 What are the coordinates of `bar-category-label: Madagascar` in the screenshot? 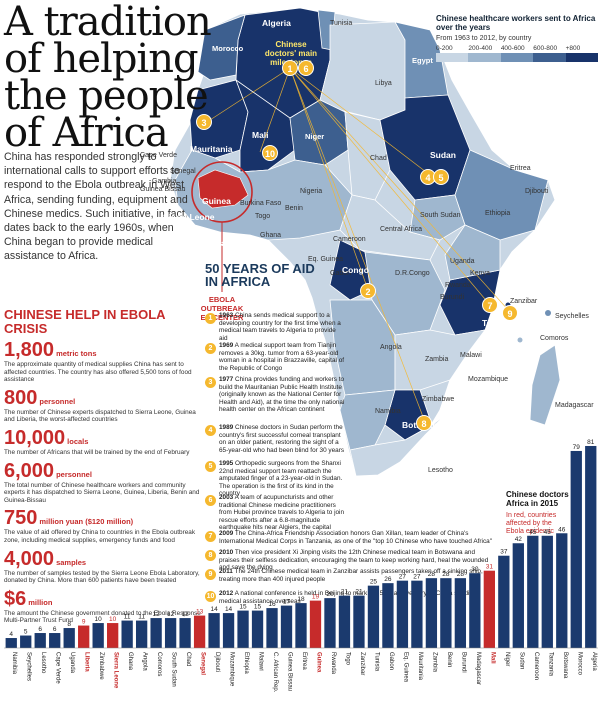 It's located at (478, 668).